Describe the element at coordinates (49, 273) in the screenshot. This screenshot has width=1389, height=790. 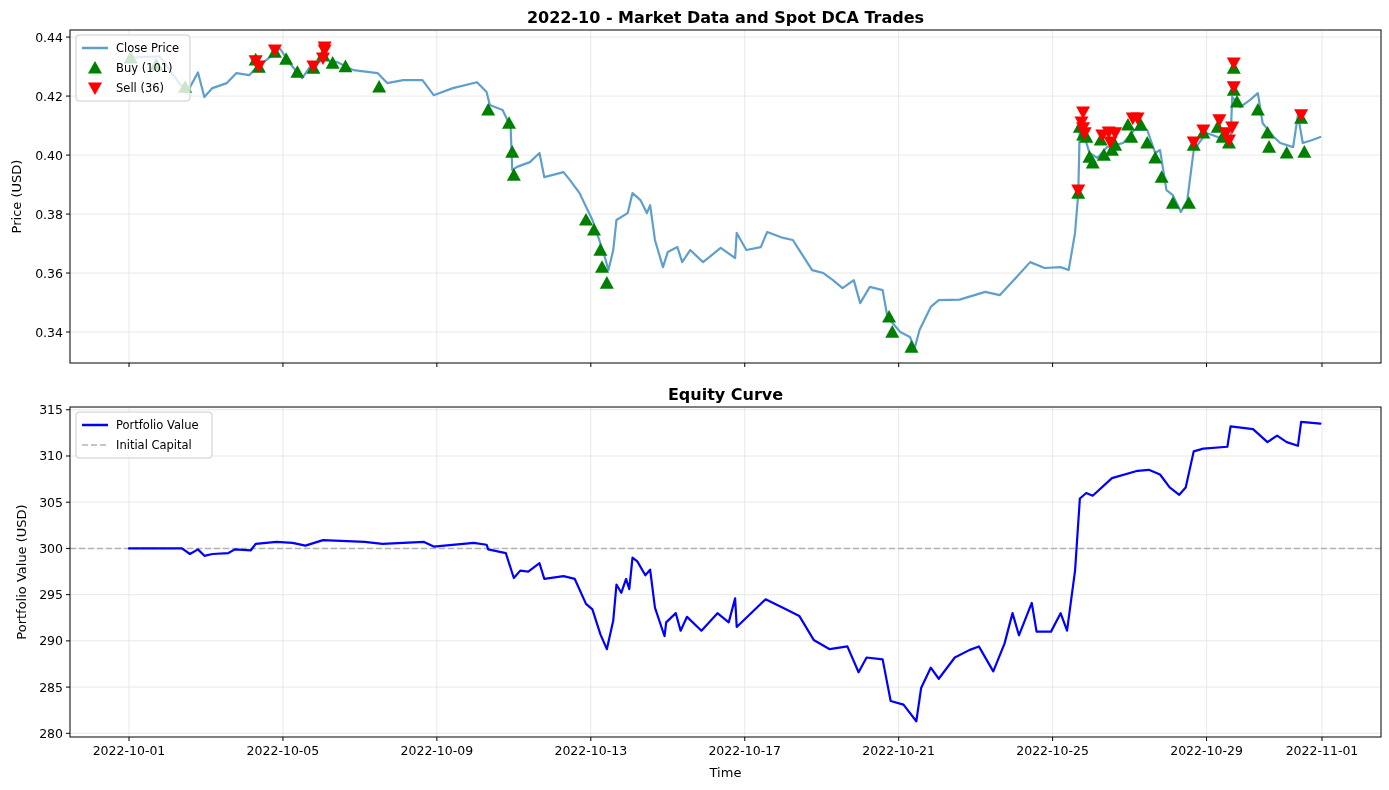
I see `y-tick-label: 0.36` at that location.